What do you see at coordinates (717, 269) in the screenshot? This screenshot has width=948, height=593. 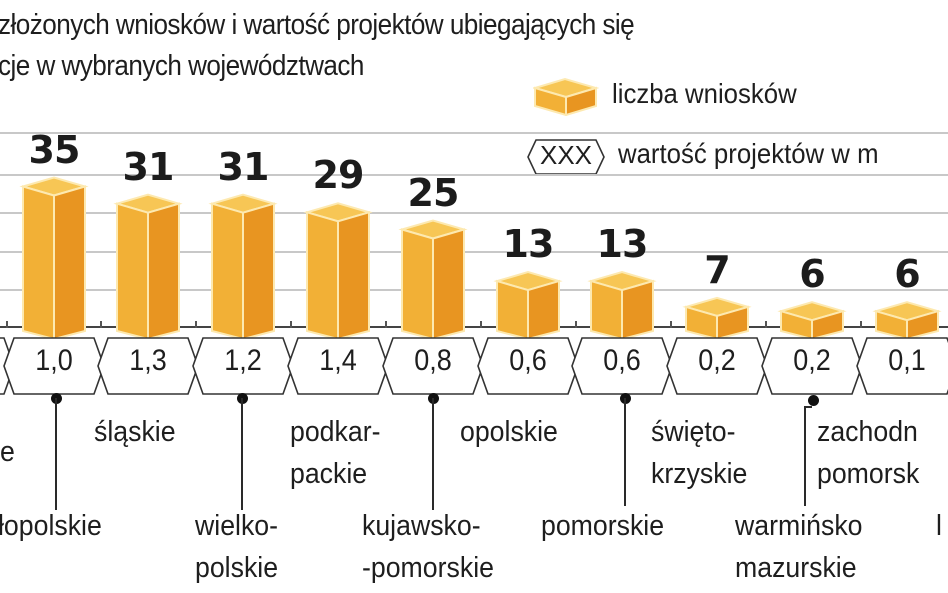 I see `bar-value-label: 7` at bounding box center [717, 269].